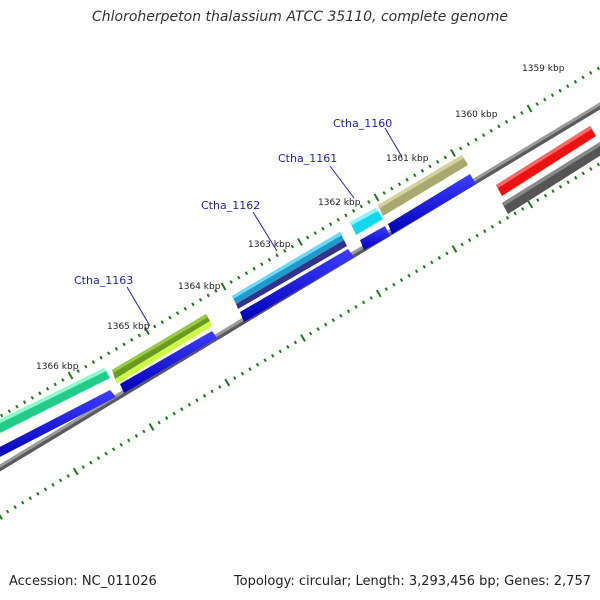 The width and height of the screenshot is (600, 600). Describe the element at coordinates (407, 159) in the screenshot. I see `tick-label-1361: 1361 kbp` at that location.